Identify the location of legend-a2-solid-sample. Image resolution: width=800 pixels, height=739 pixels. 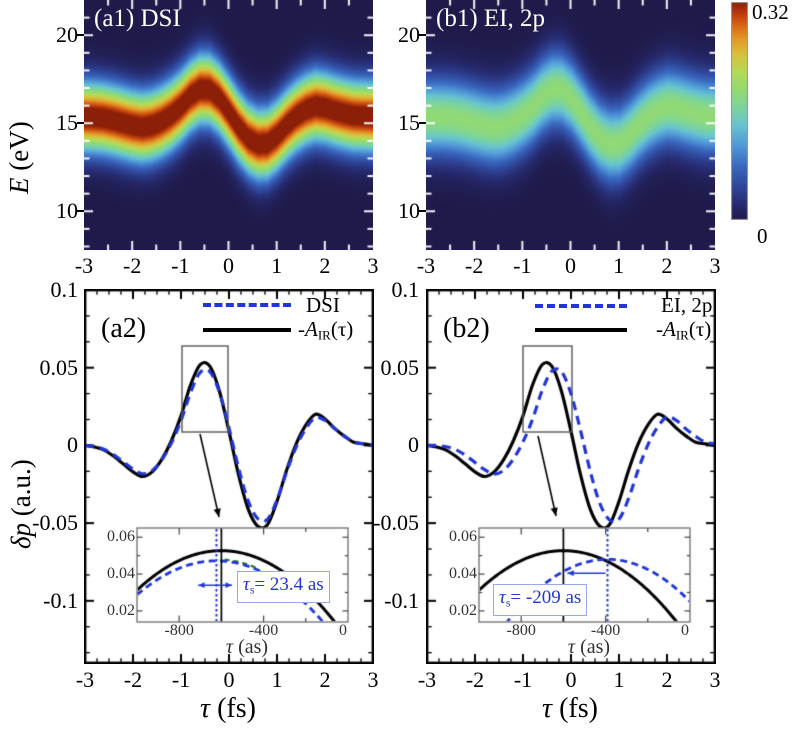
(247, 330).